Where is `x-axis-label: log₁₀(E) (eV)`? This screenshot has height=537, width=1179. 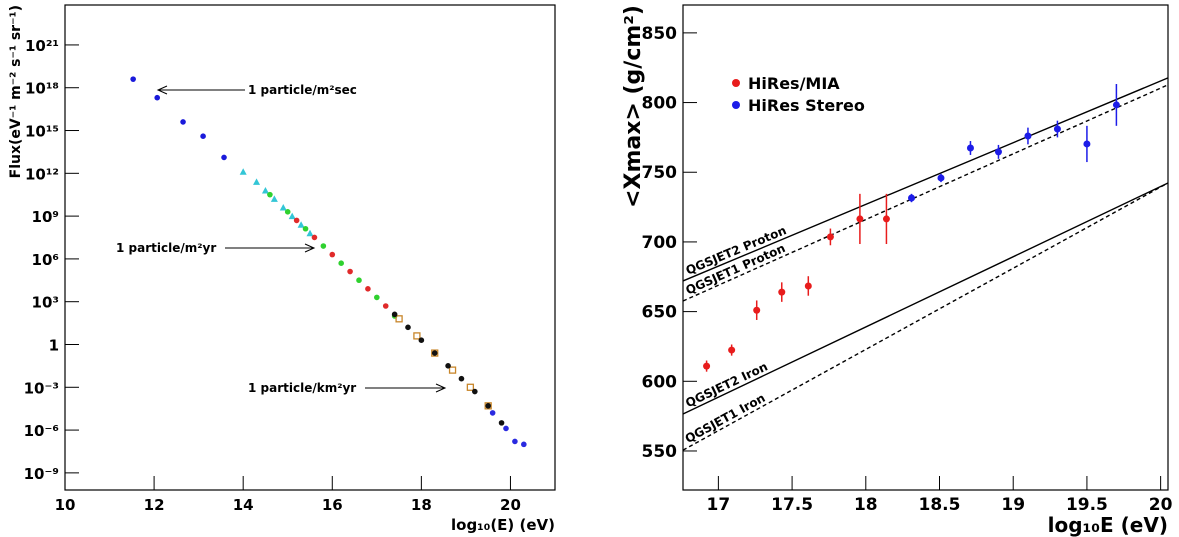
x-axis-label: log₁₀(E) (eV) is located at coordinates (503, 525).